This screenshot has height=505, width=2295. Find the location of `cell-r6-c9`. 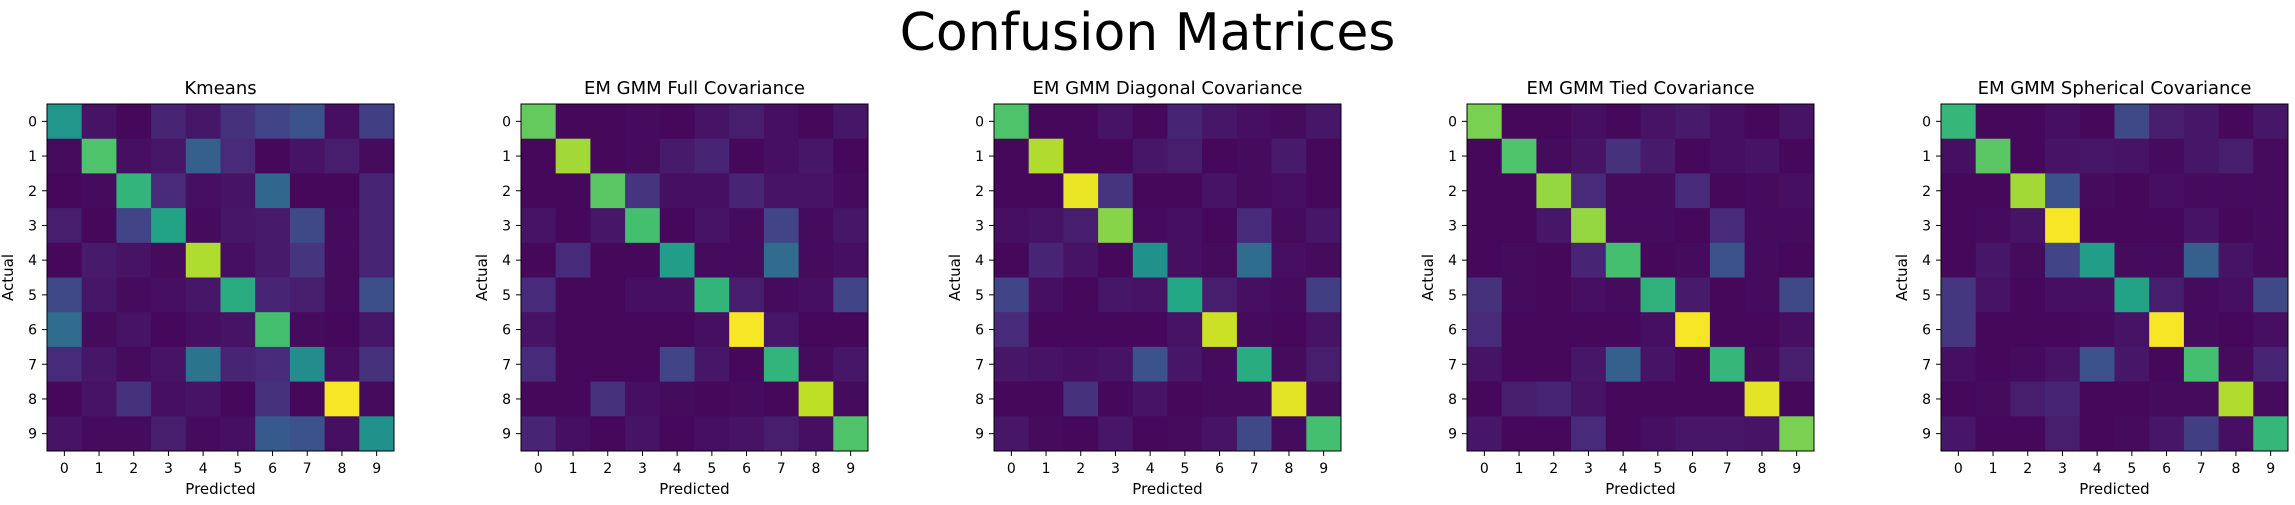

cell-r6-c9 is located at coordinates (2271, 330).